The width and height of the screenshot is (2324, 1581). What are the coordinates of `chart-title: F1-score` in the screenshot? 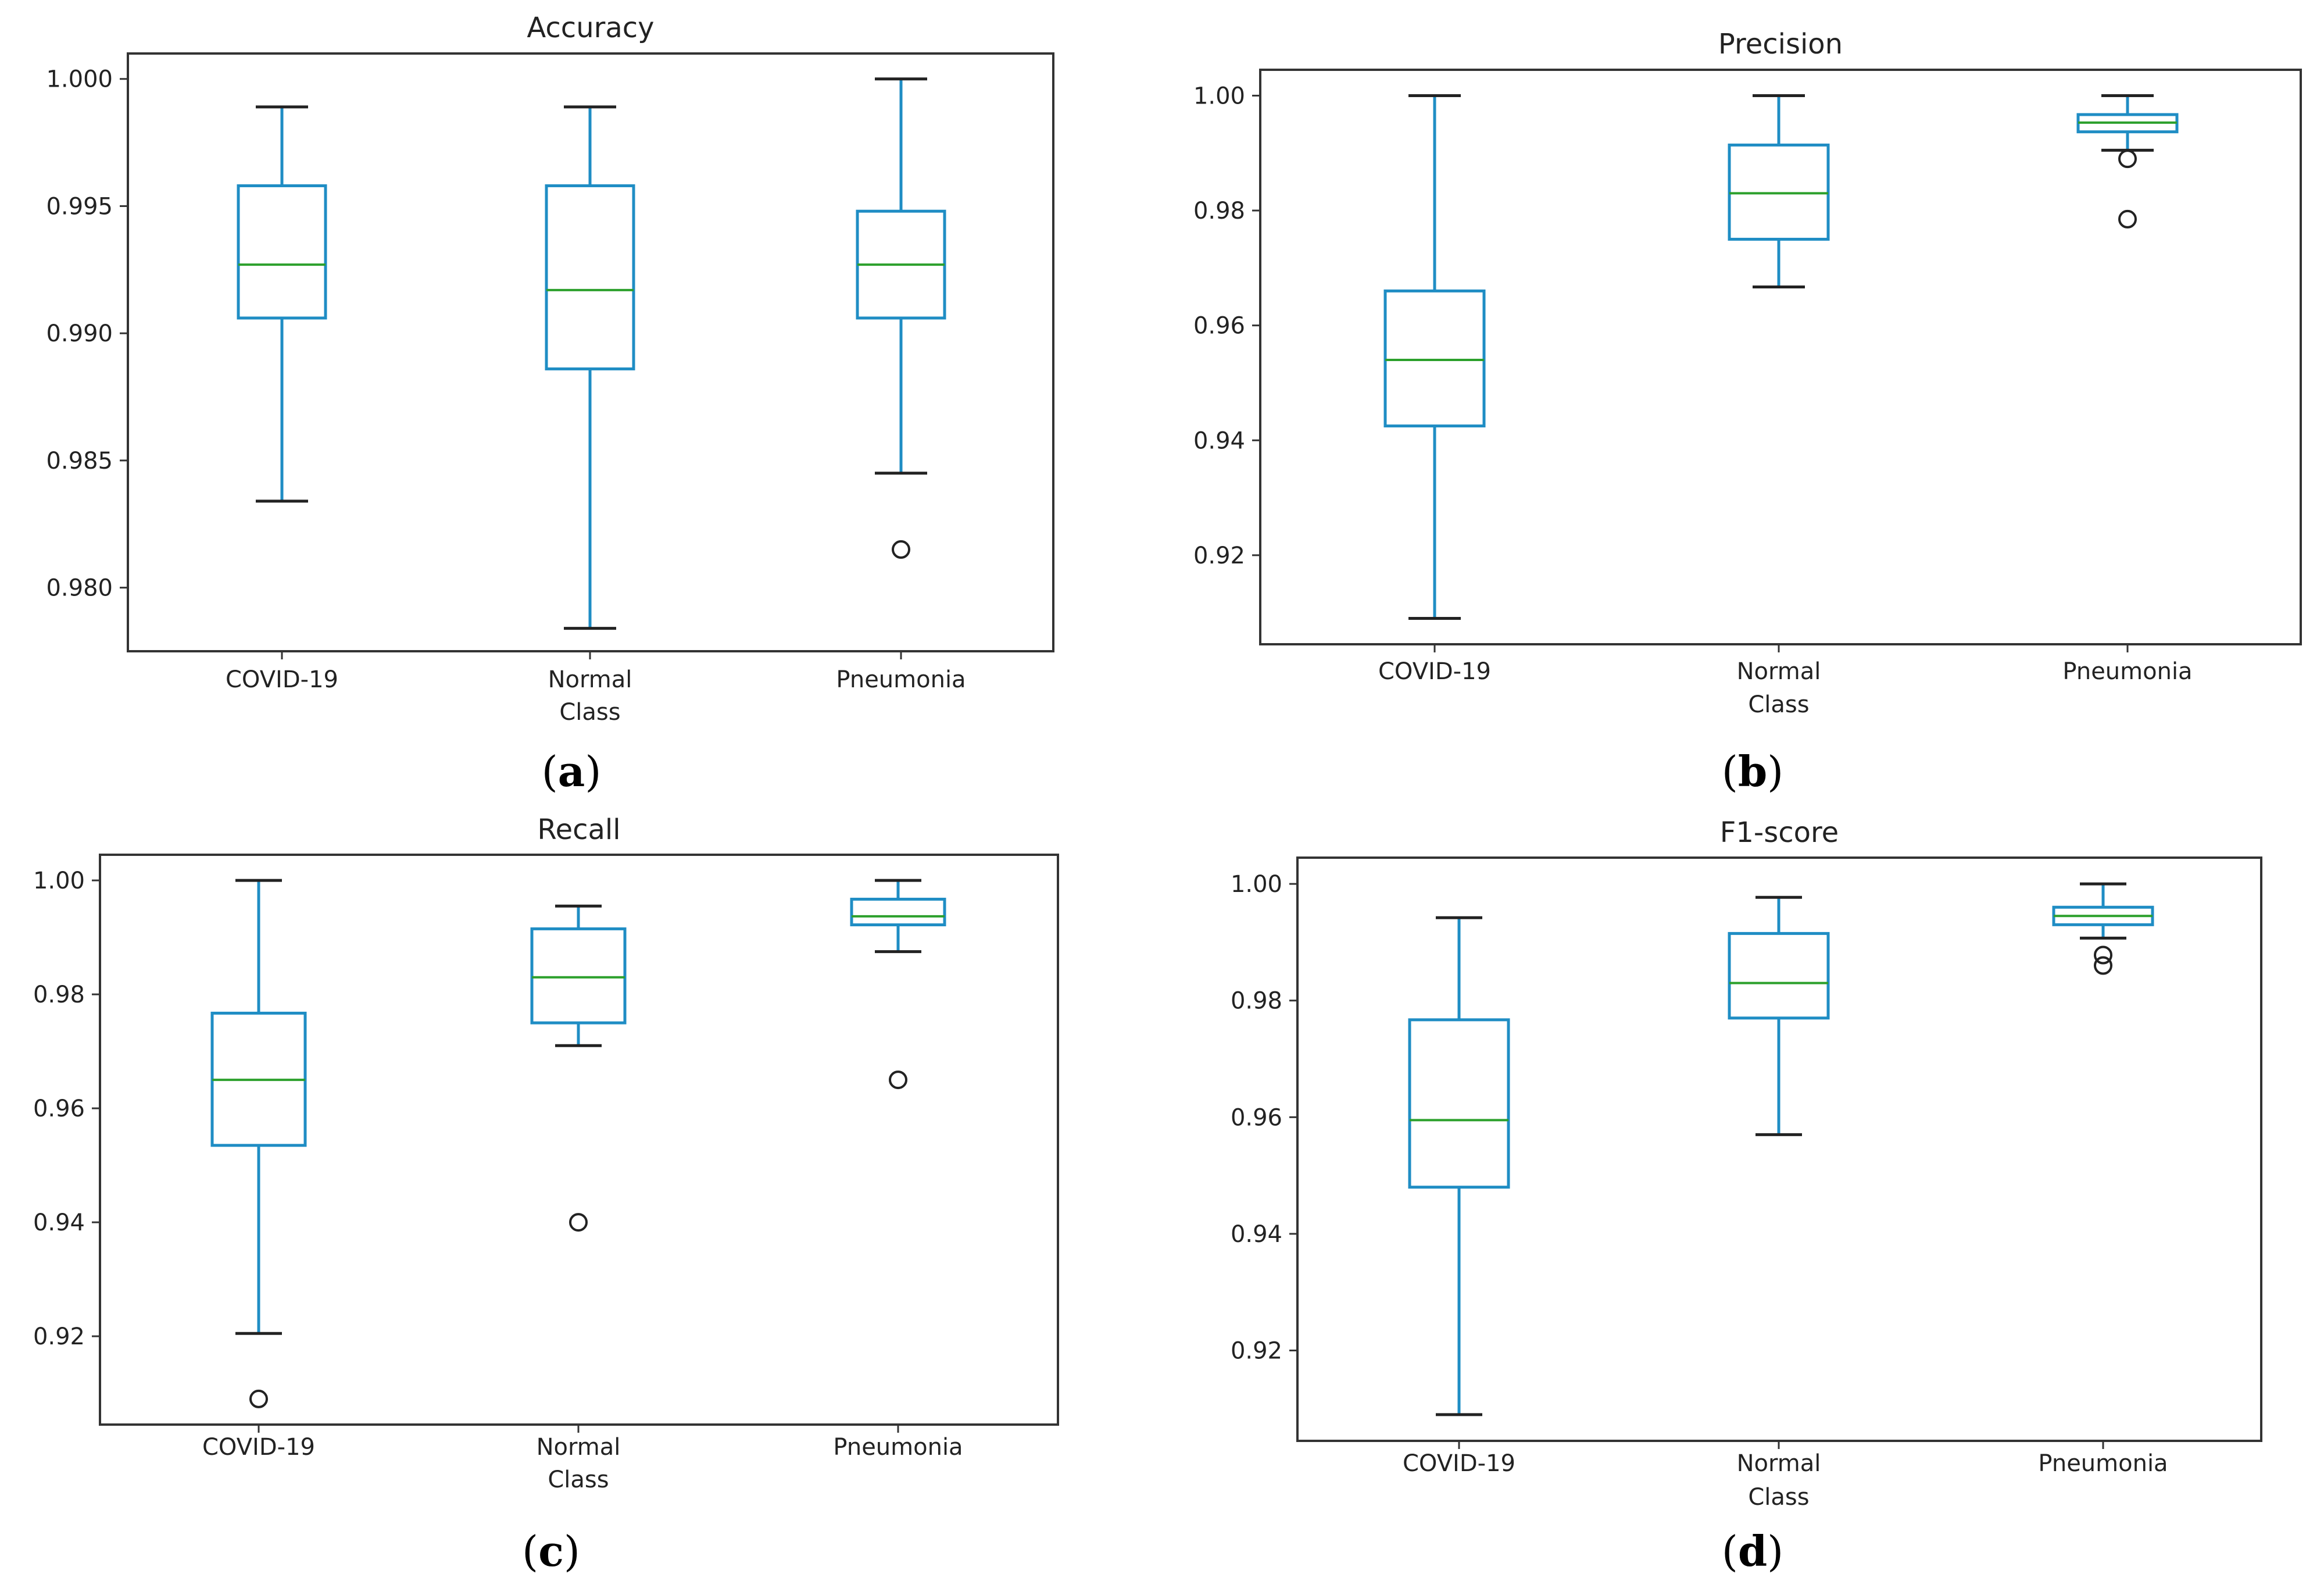 It's located at (1779, 832).